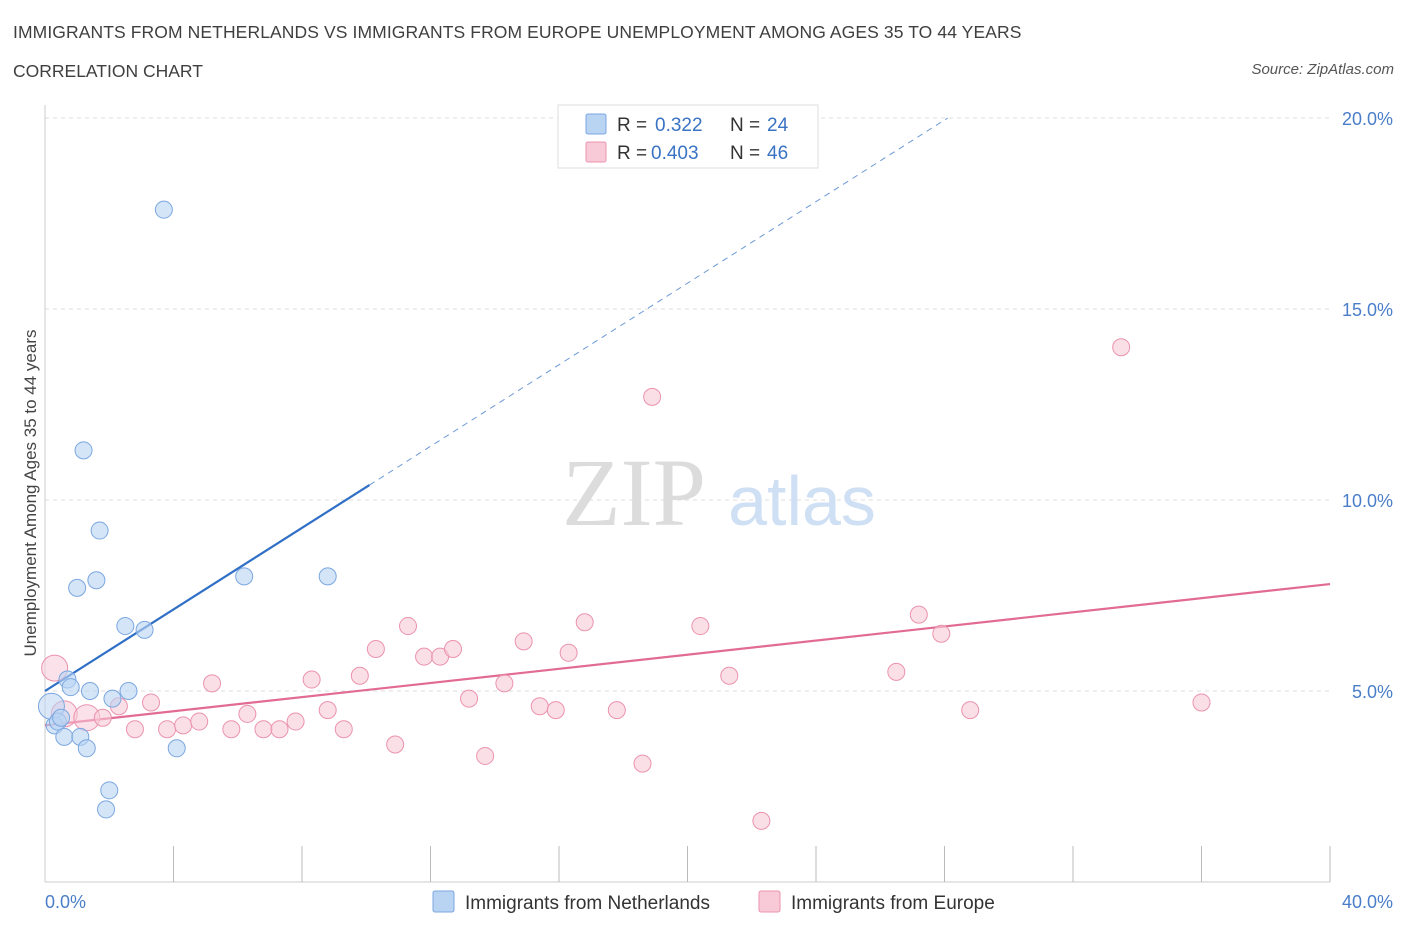 The width and height of the screenshot is (1406, 930). What do you see at coordinates (596, 124) in the screenshot?
I see `legend-swatch-netherlands` at bounding box center [596, 124].